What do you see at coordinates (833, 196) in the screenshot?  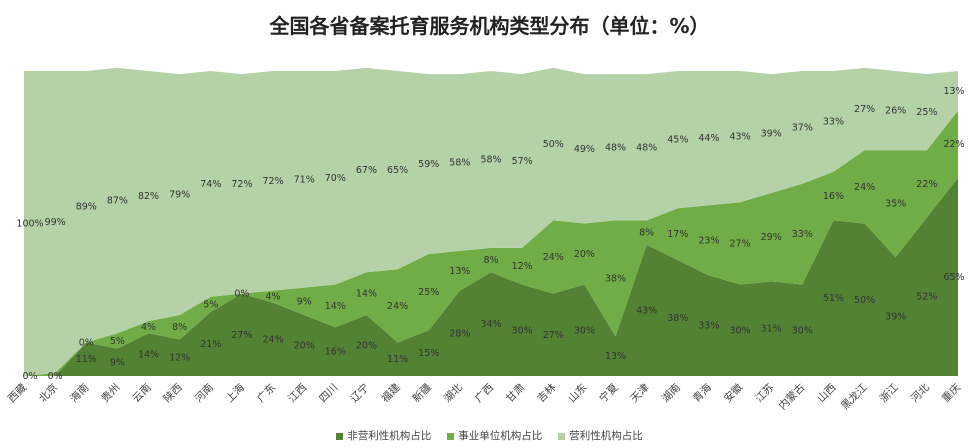 I see `data-label-public-institution: 16%` at bounding box center [833, 196].